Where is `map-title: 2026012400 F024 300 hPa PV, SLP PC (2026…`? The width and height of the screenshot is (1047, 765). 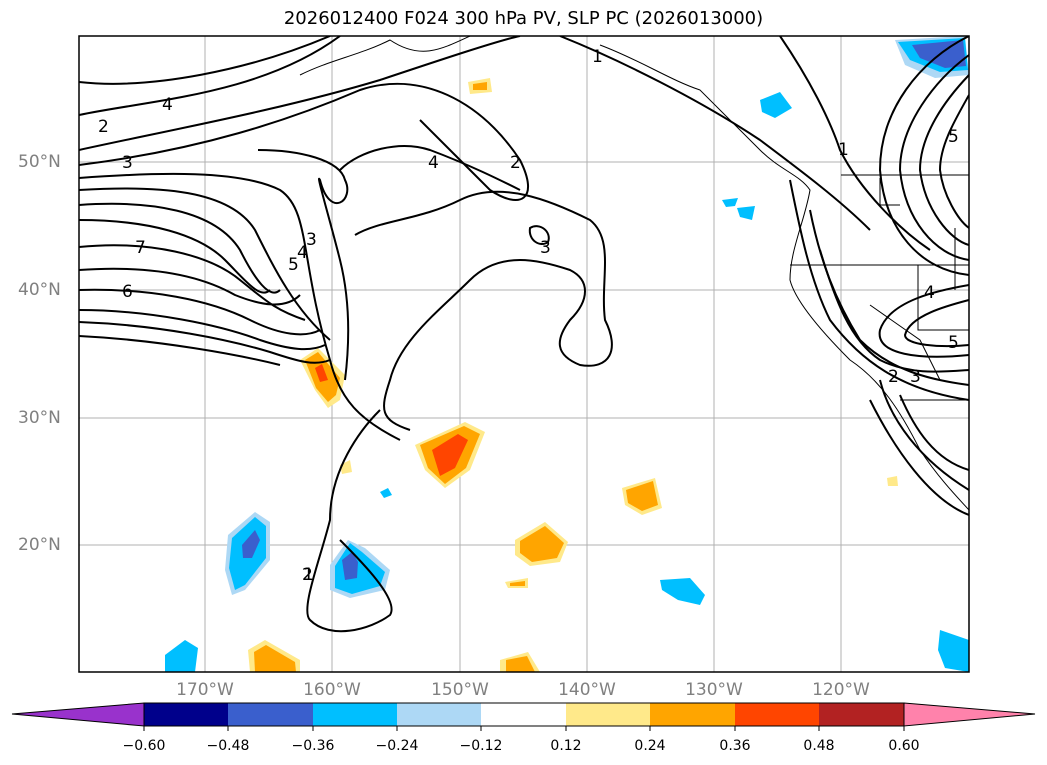 map-title: 2026012400 F024 300 hPa PV, SLP PC (2026… is located at coordinates (523, 18).